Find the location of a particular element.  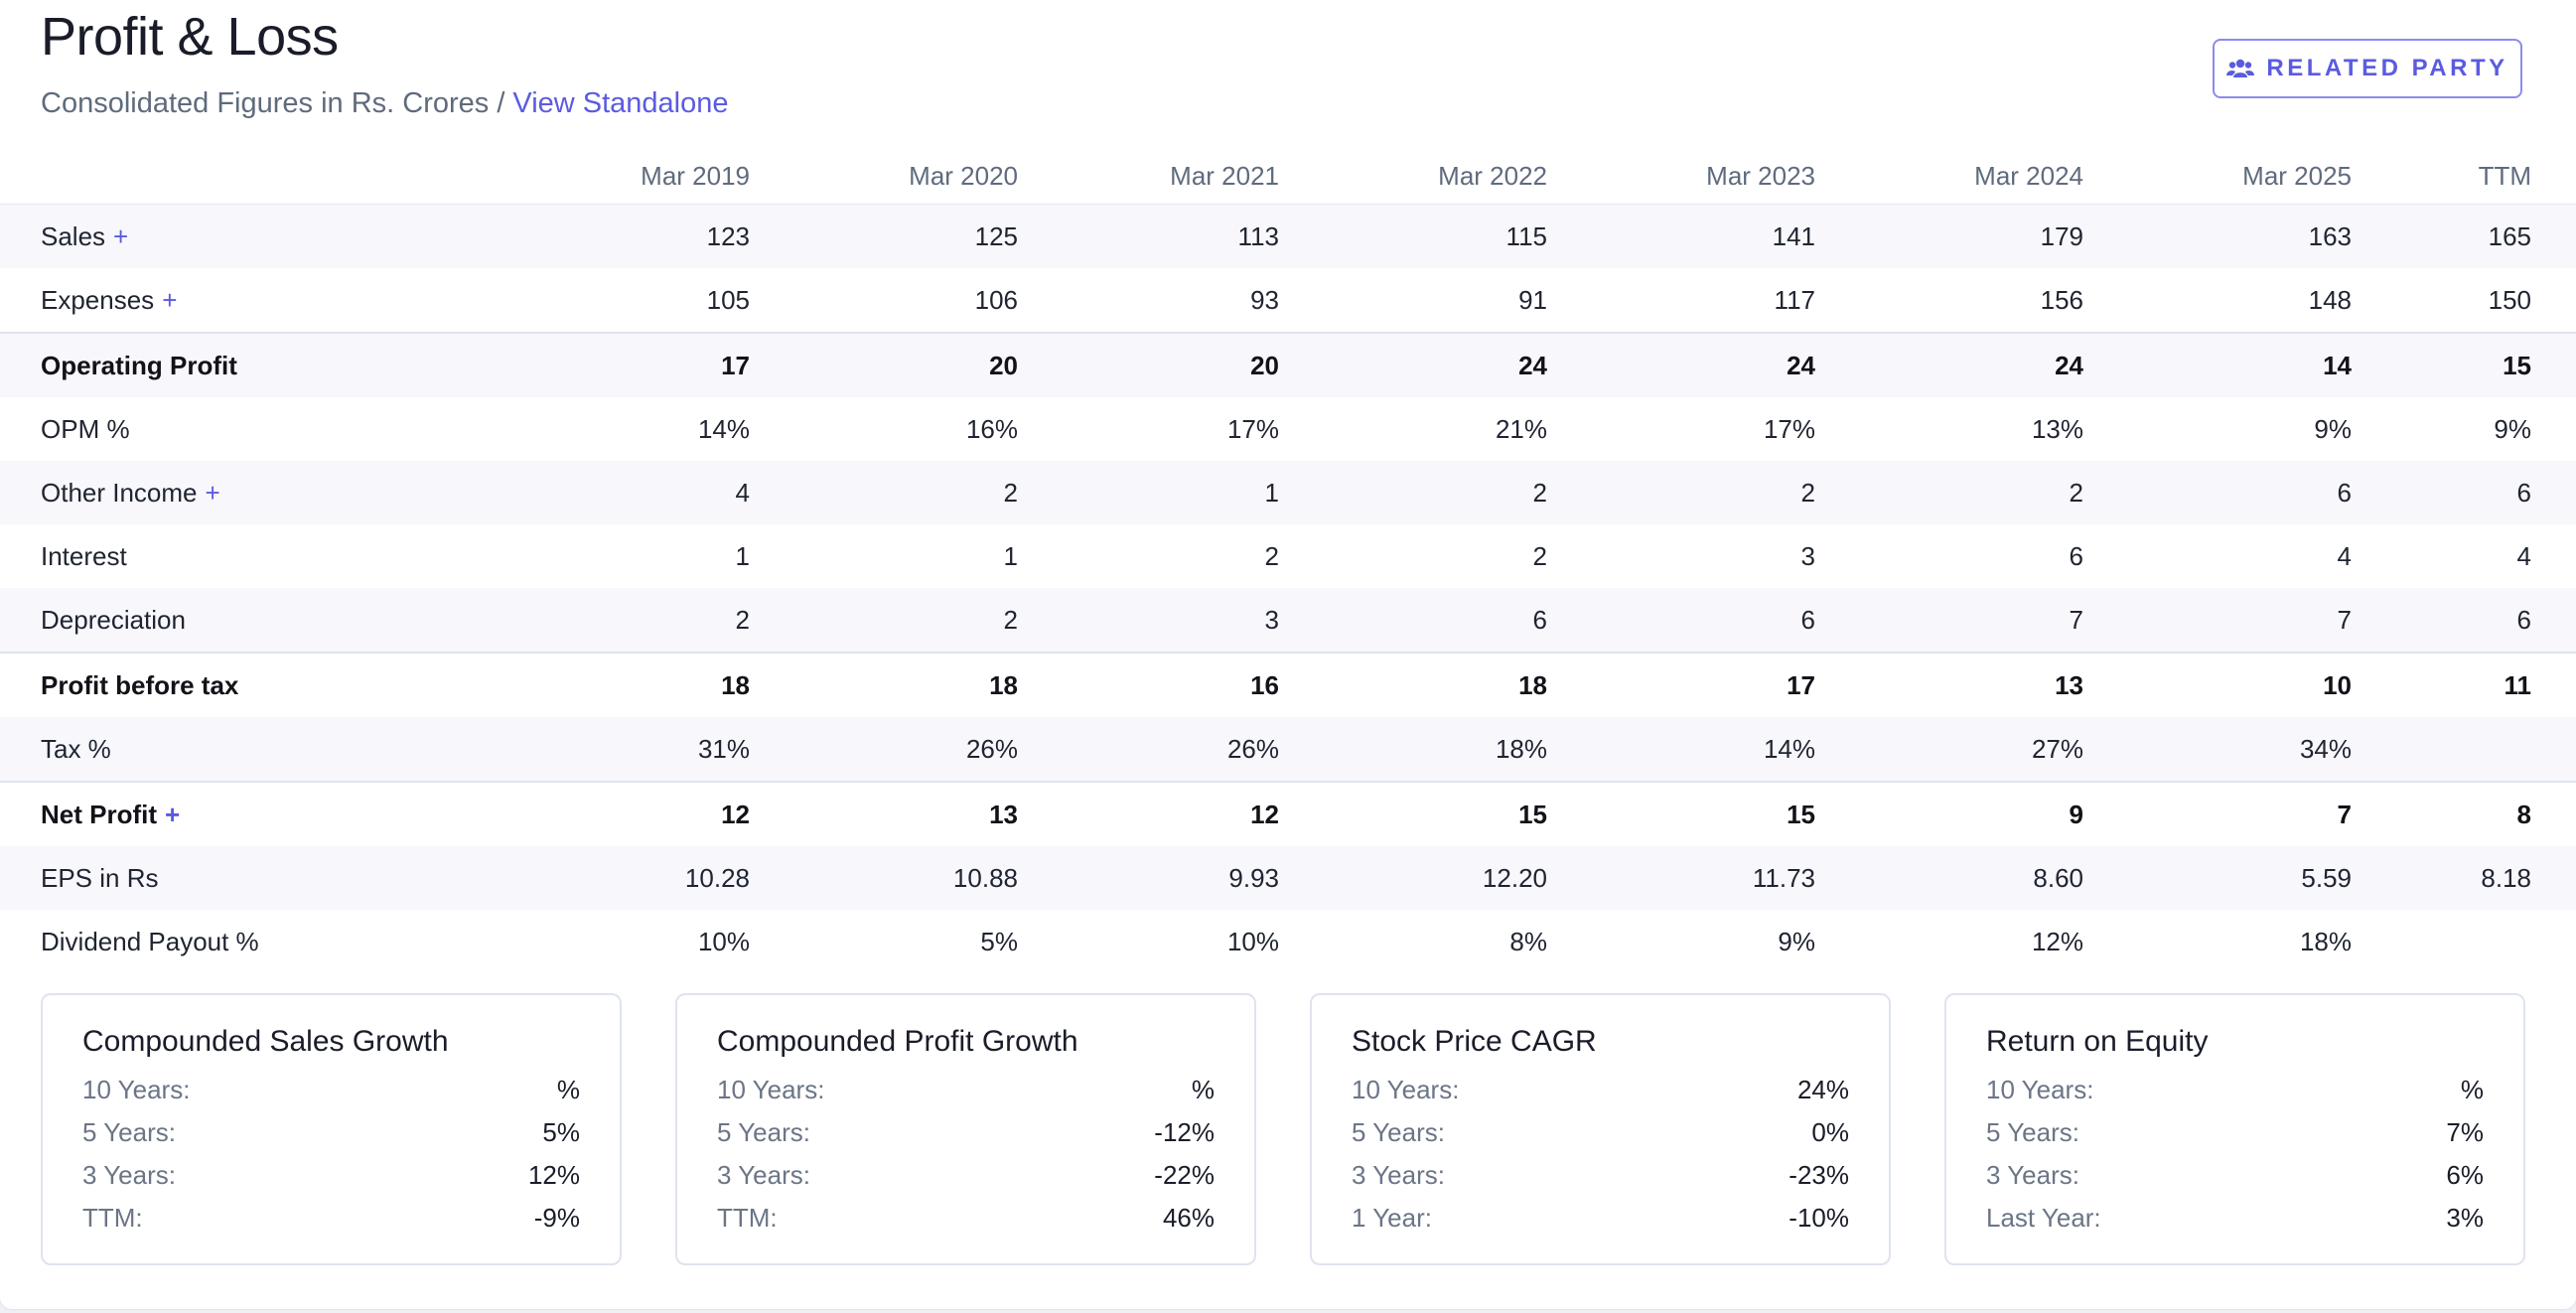

range-row: TTM: -9% is located at coordinates (331, 1218).